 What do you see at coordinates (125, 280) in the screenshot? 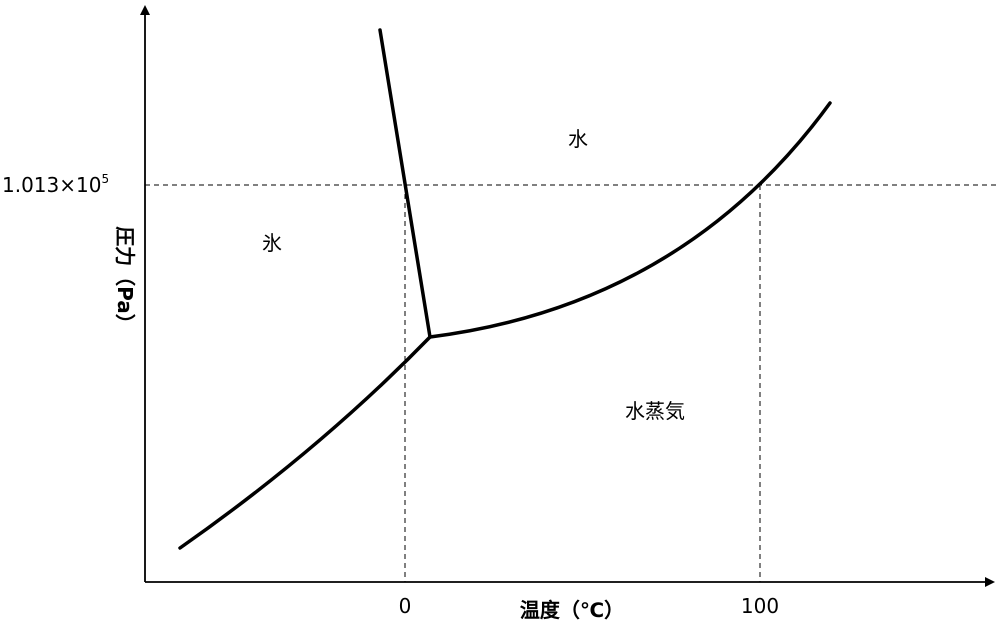
I see `y-axis-title: 圧力（Pa）` at bounding box center [125, 280].